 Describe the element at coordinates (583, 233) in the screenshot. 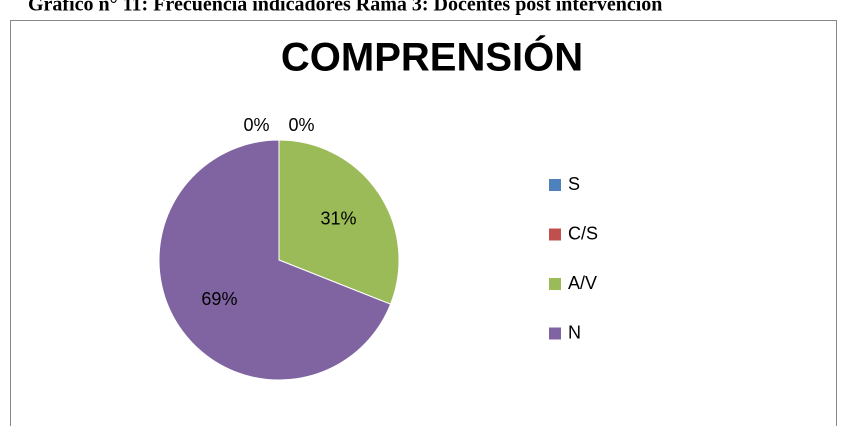

I see `legend-label: C/S` at that location.